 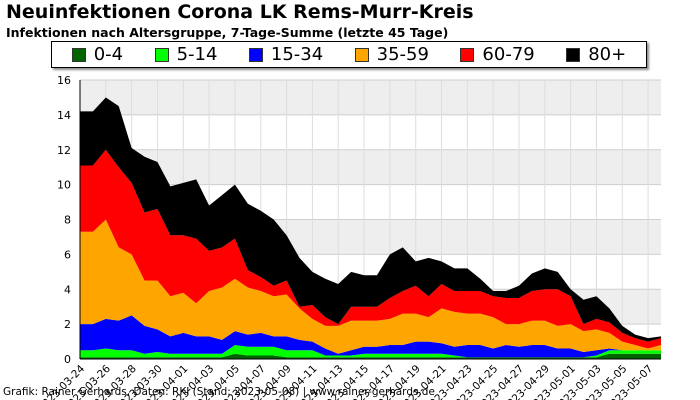 I want to click on legend-label: 5-14, so click(x=197, y=54).